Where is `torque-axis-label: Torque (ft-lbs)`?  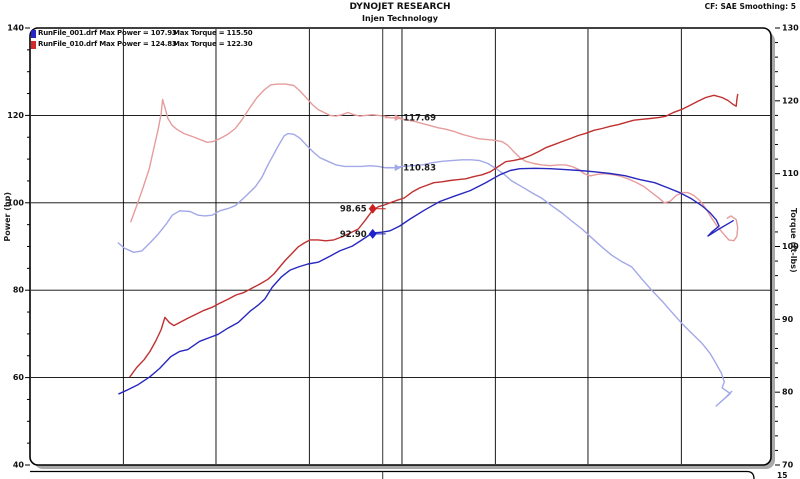
torque-axis-label: Torque (ft-lbs) is located at coordinates (793, 240).